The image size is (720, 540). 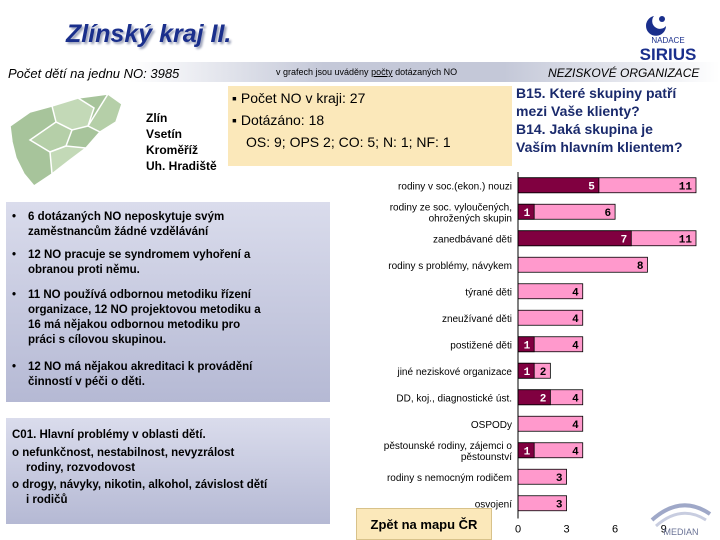 I want to click on category-label: DD, koj., diagnostické úst., so click(x=454, y=398).